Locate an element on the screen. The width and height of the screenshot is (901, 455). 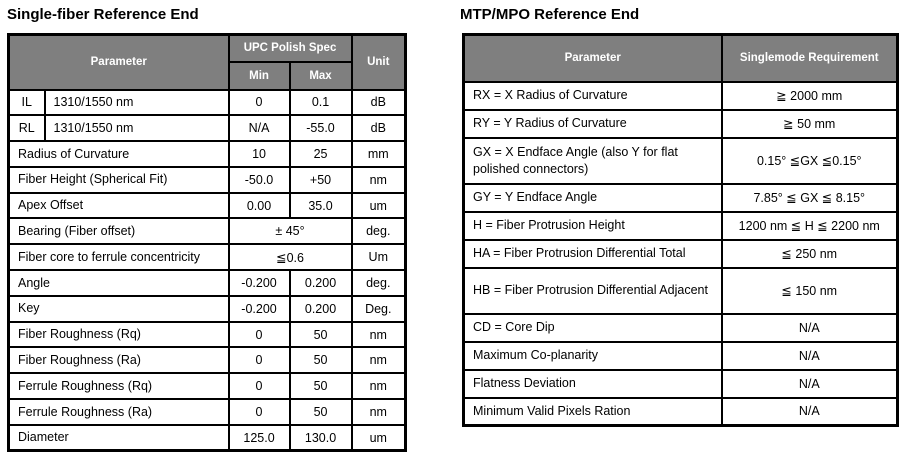
table-row: Radius of Curvature 10 25 mm is located at coordinates (207, 154).